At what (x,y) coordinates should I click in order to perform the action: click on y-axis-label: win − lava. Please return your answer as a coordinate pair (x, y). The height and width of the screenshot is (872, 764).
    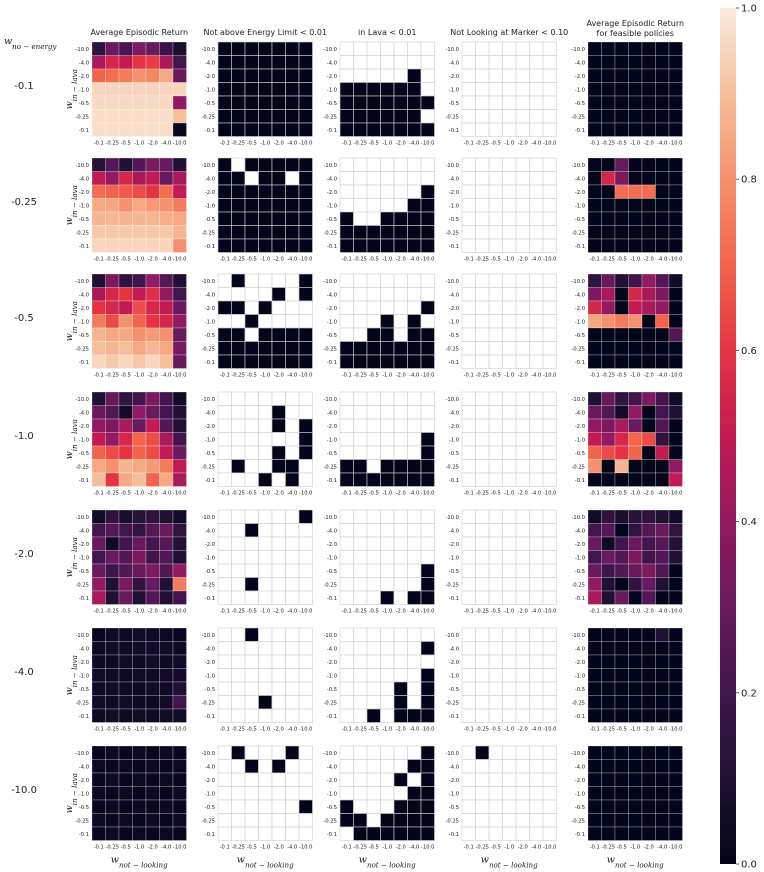
    Looking at the image, I should click on (71, 675).